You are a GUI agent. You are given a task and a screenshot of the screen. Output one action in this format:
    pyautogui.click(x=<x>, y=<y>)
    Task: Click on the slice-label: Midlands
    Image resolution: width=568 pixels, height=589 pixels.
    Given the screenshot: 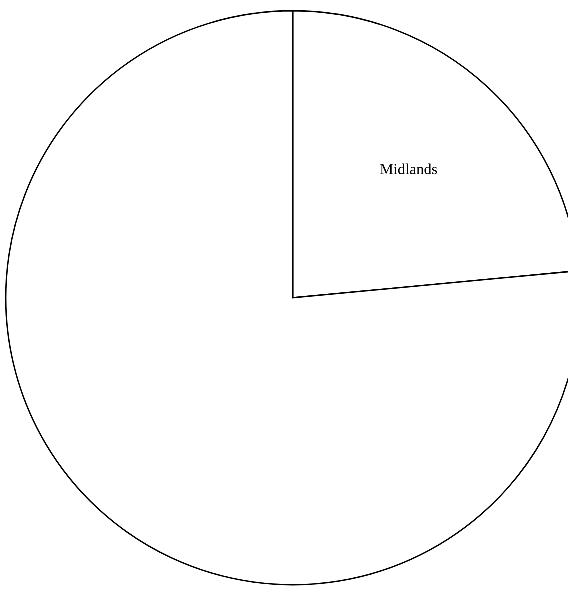 What is the action you would take?
    pyautogui.click(x=409, y=169)
    